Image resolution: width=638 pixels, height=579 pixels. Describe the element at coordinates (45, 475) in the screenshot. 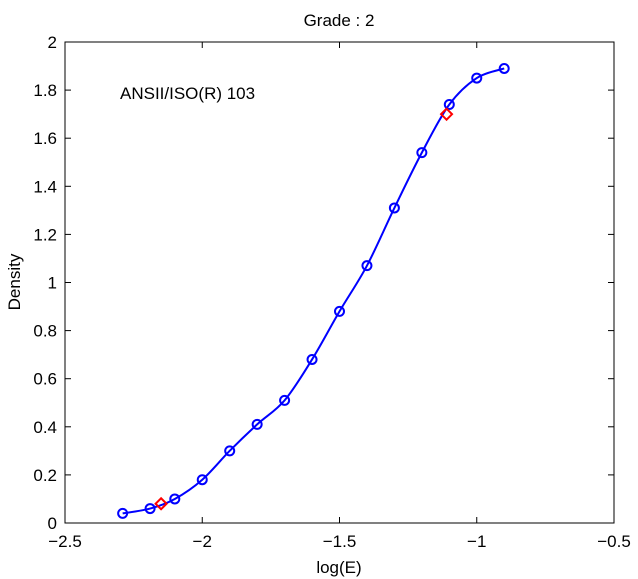

I see `y-tick-label: 0.2` at that location.